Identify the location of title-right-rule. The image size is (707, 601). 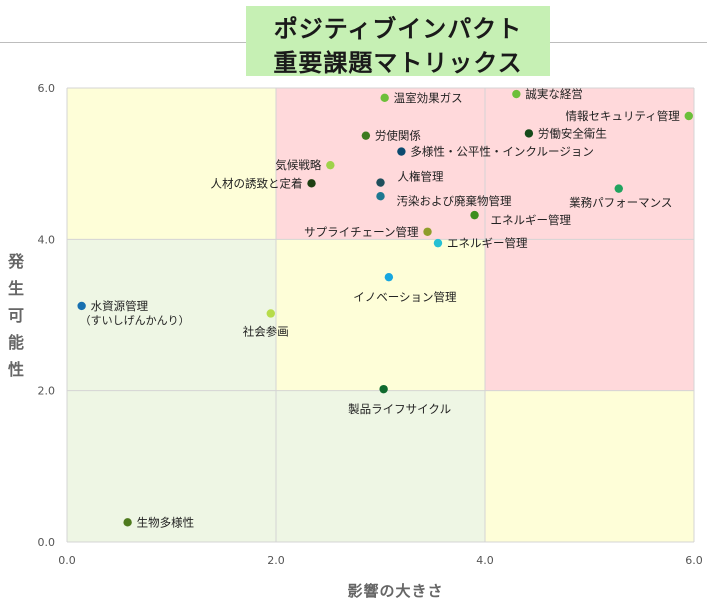
(628, 42).